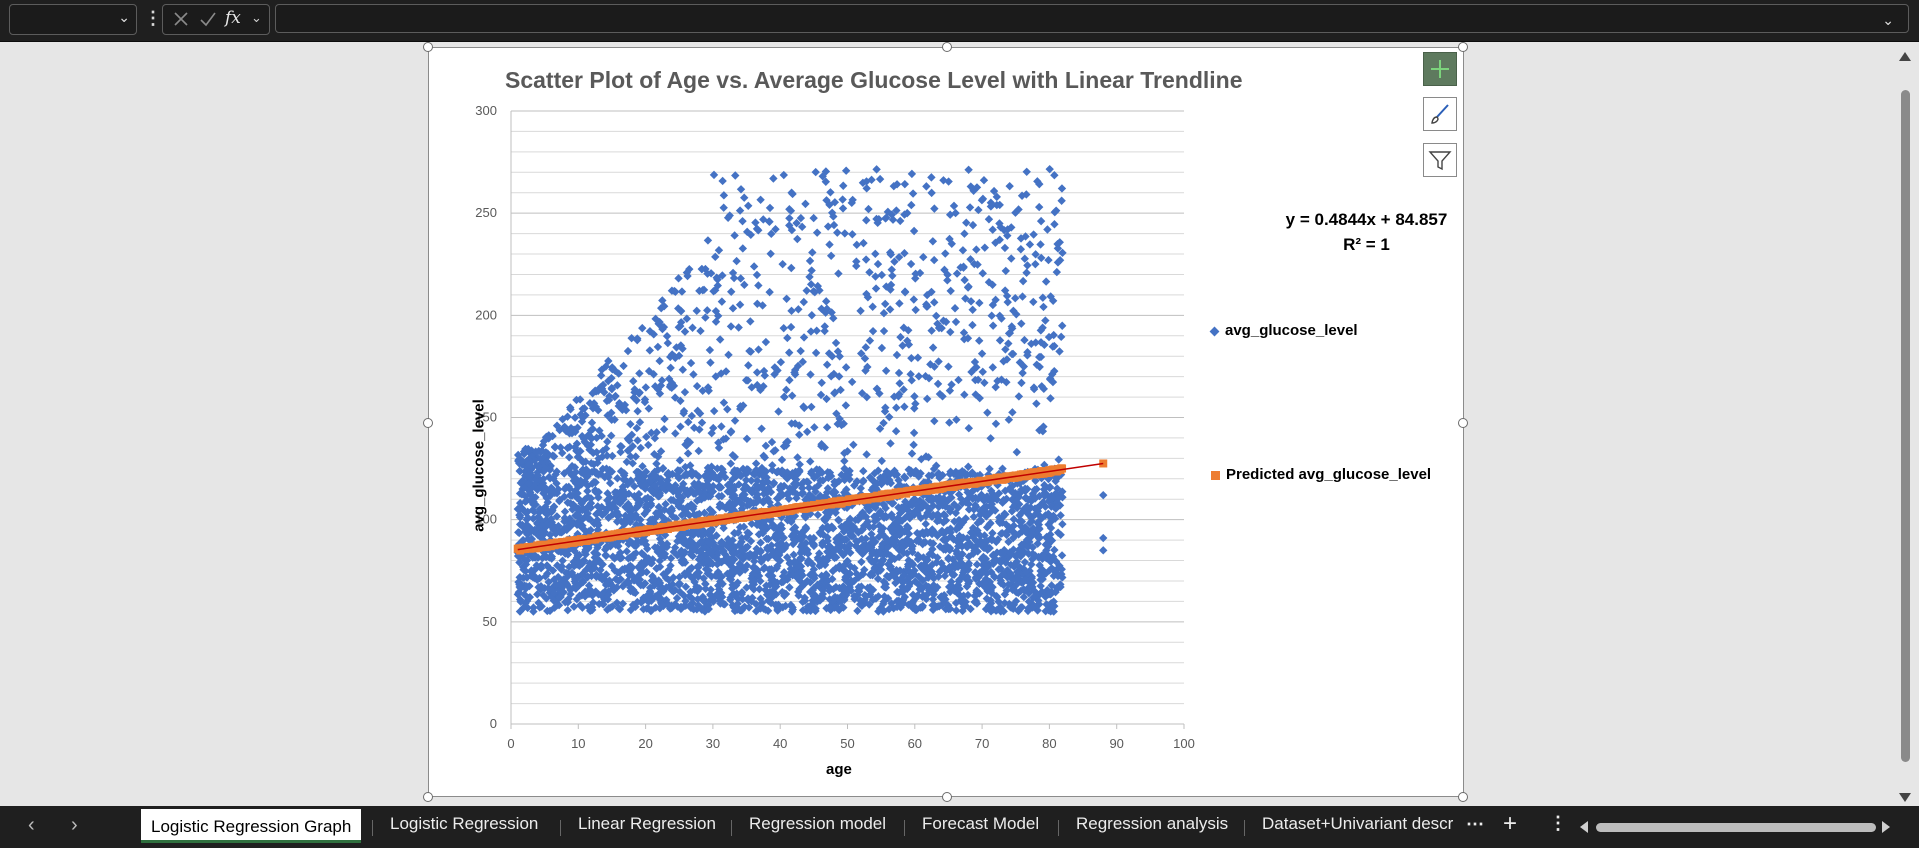 This screenshot has width=1919, height=848. I want to click on resize-handle-top, so click(947, 47).